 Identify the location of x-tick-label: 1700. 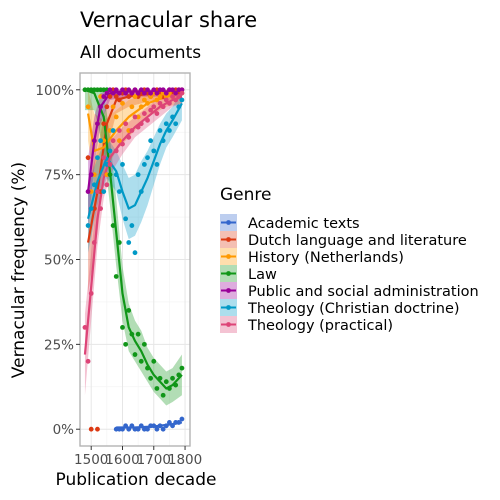
(154, 460).